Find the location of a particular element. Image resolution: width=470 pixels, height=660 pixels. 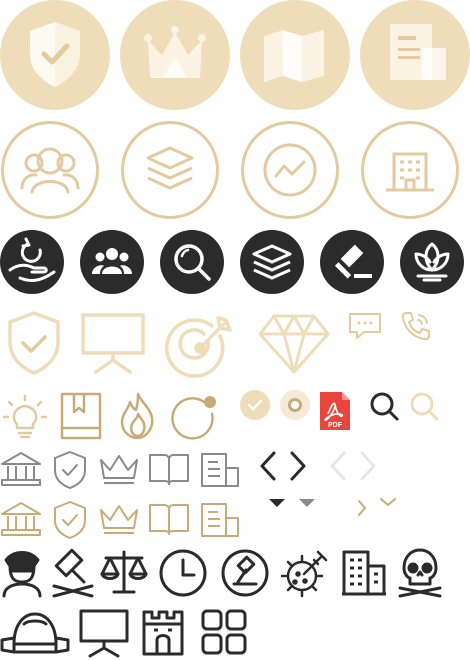

presentation-icon is located at coordinates (104, 633).